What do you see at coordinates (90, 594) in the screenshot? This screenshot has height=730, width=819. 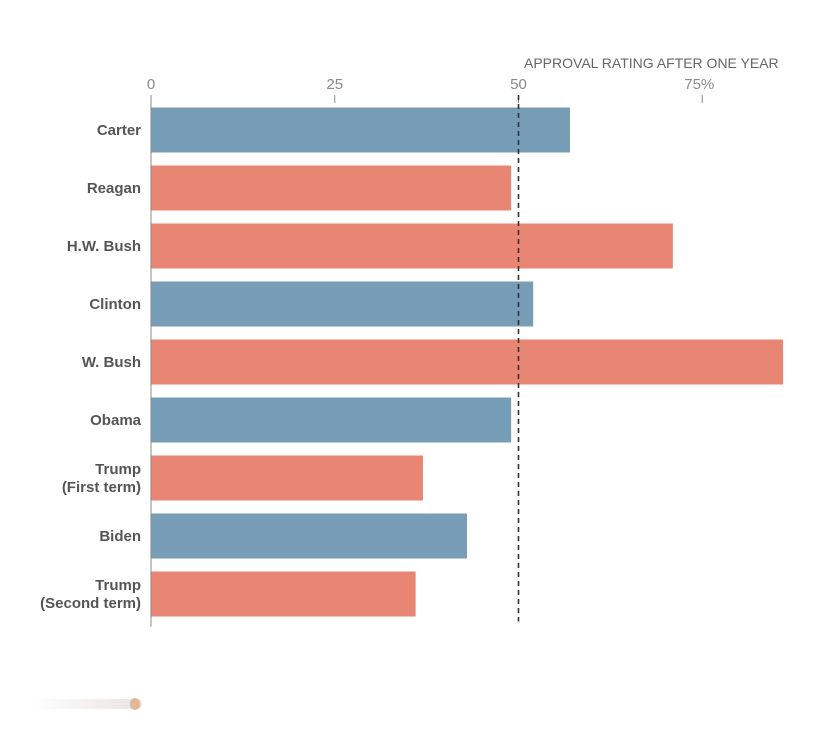 I see `category-label: Trump (Second term)` at bounding box center [90, 594].